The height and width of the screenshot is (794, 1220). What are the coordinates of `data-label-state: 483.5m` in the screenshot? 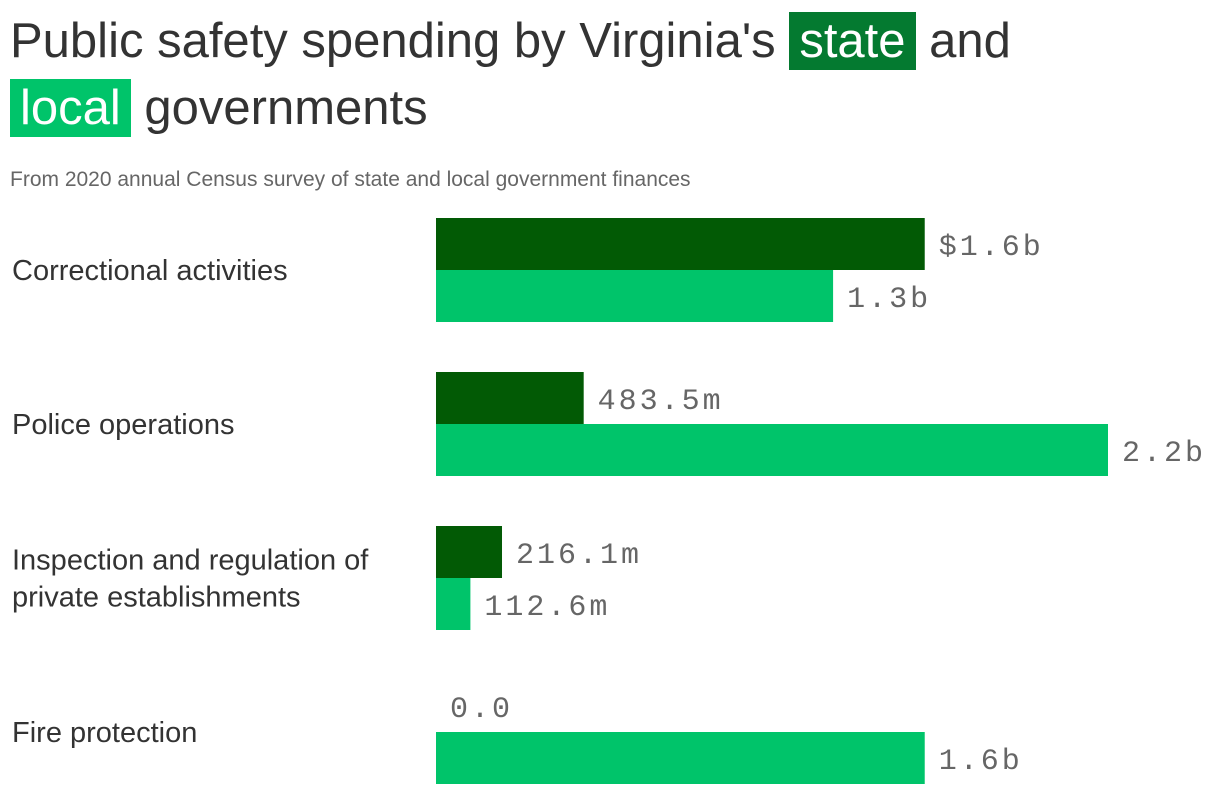 It's located at (661, 402).